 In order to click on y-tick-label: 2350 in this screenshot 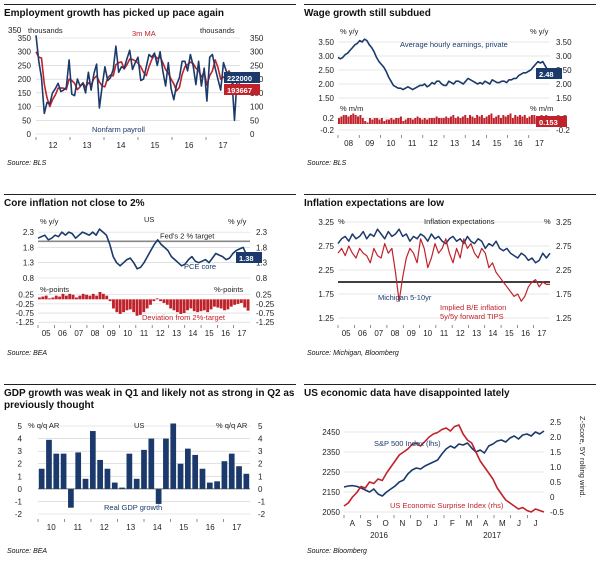, I will do `click(331, 452)`.